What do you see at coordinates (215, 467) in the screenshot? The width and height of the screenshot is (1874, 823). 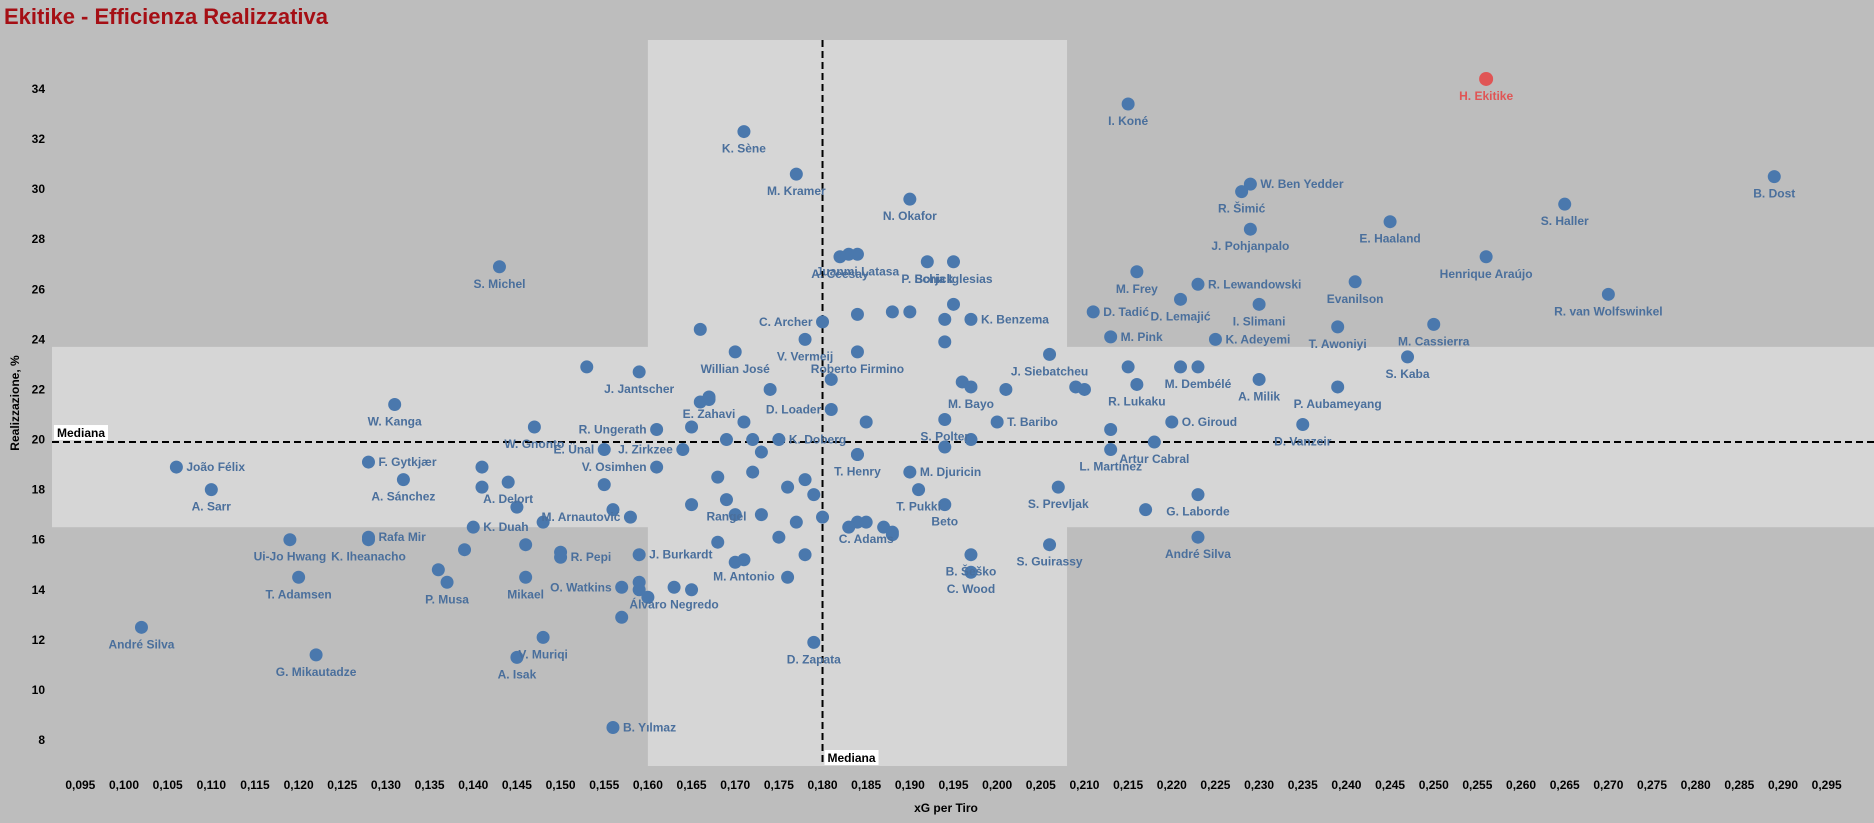 I see `point-label: João Félix` at bounding box center [215, 467].